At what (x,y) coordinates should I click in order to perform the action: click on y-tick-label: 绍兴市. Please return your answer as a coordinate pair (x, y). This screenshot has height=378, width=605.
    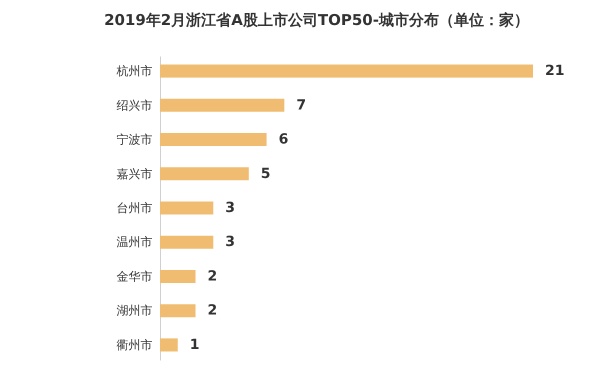
    Looking at the image, I should click on (134, 105).